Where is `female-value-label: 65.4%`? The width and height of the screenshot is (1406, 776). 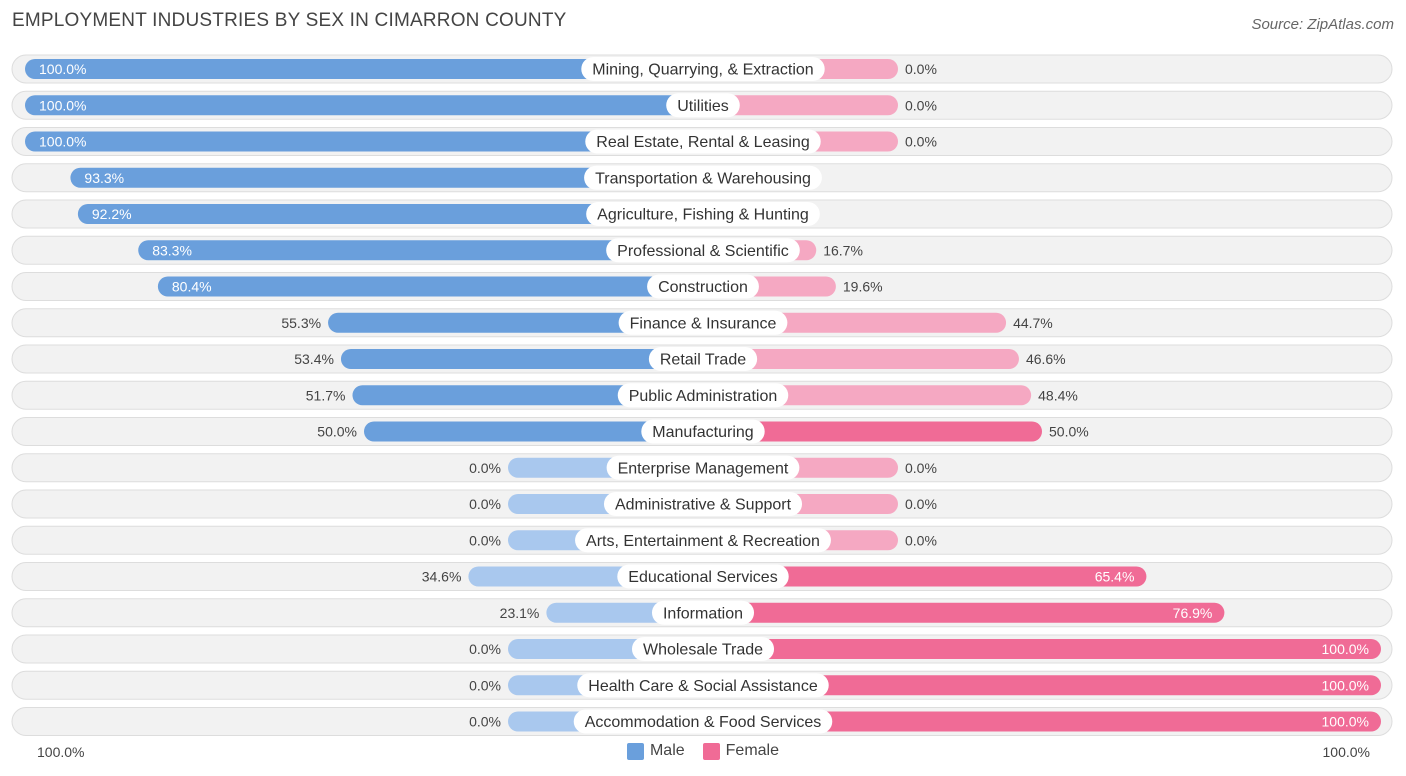 female-value-label: 65.4% is located at coordinates (1115, 577).